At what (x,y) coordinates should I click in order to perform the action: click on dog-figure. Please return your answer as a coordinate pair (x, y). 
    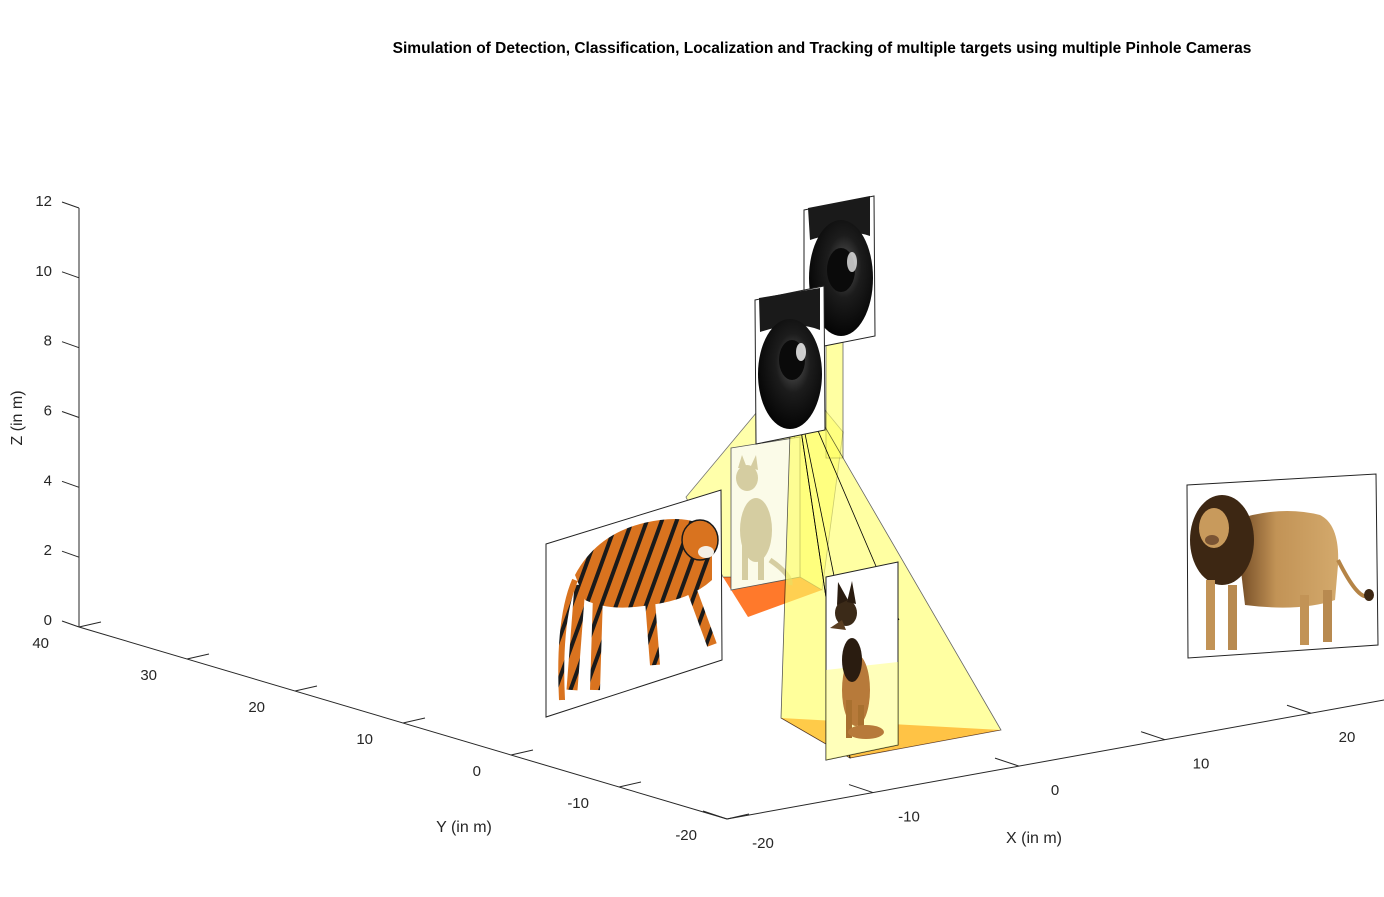
    Looking at the image, I should click on (857, 660).